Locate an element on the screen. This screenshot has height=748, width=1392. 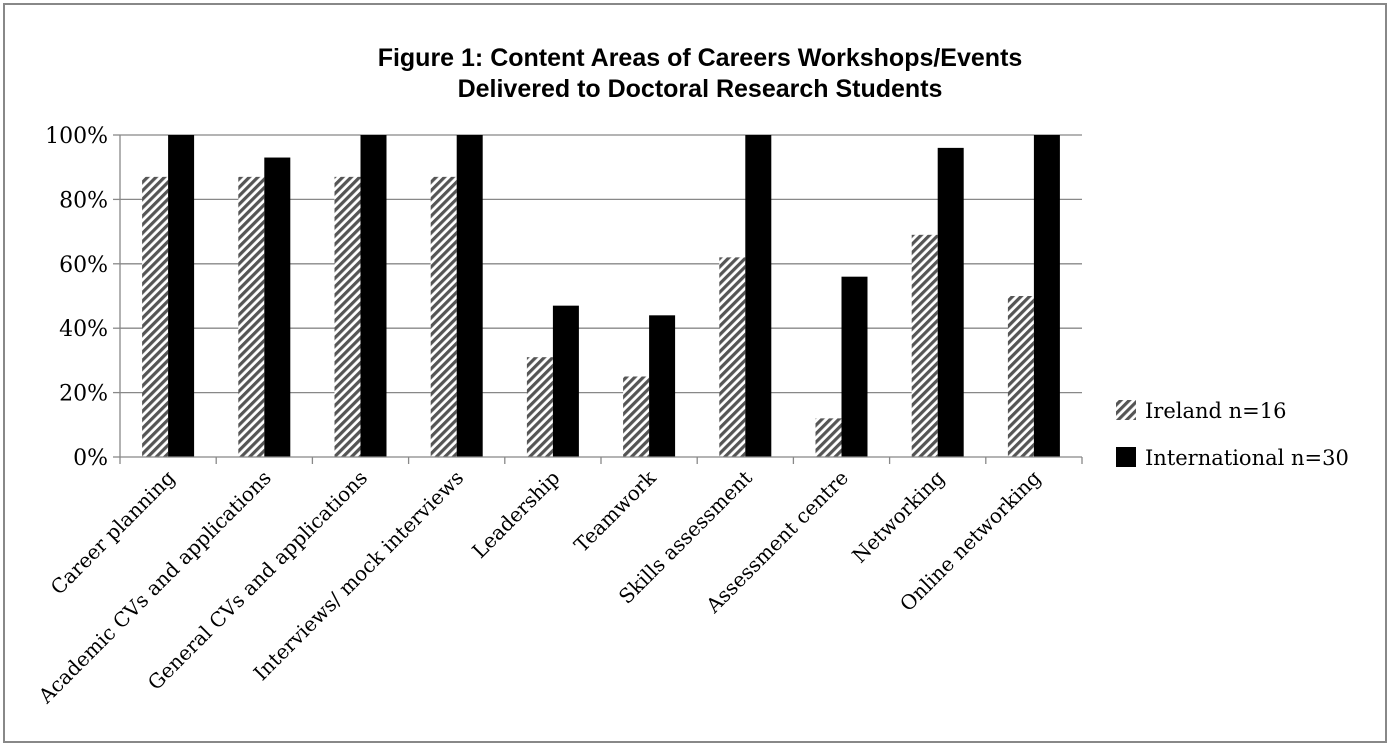
y-tick-label: 40% is located at coordinates (83, 329).